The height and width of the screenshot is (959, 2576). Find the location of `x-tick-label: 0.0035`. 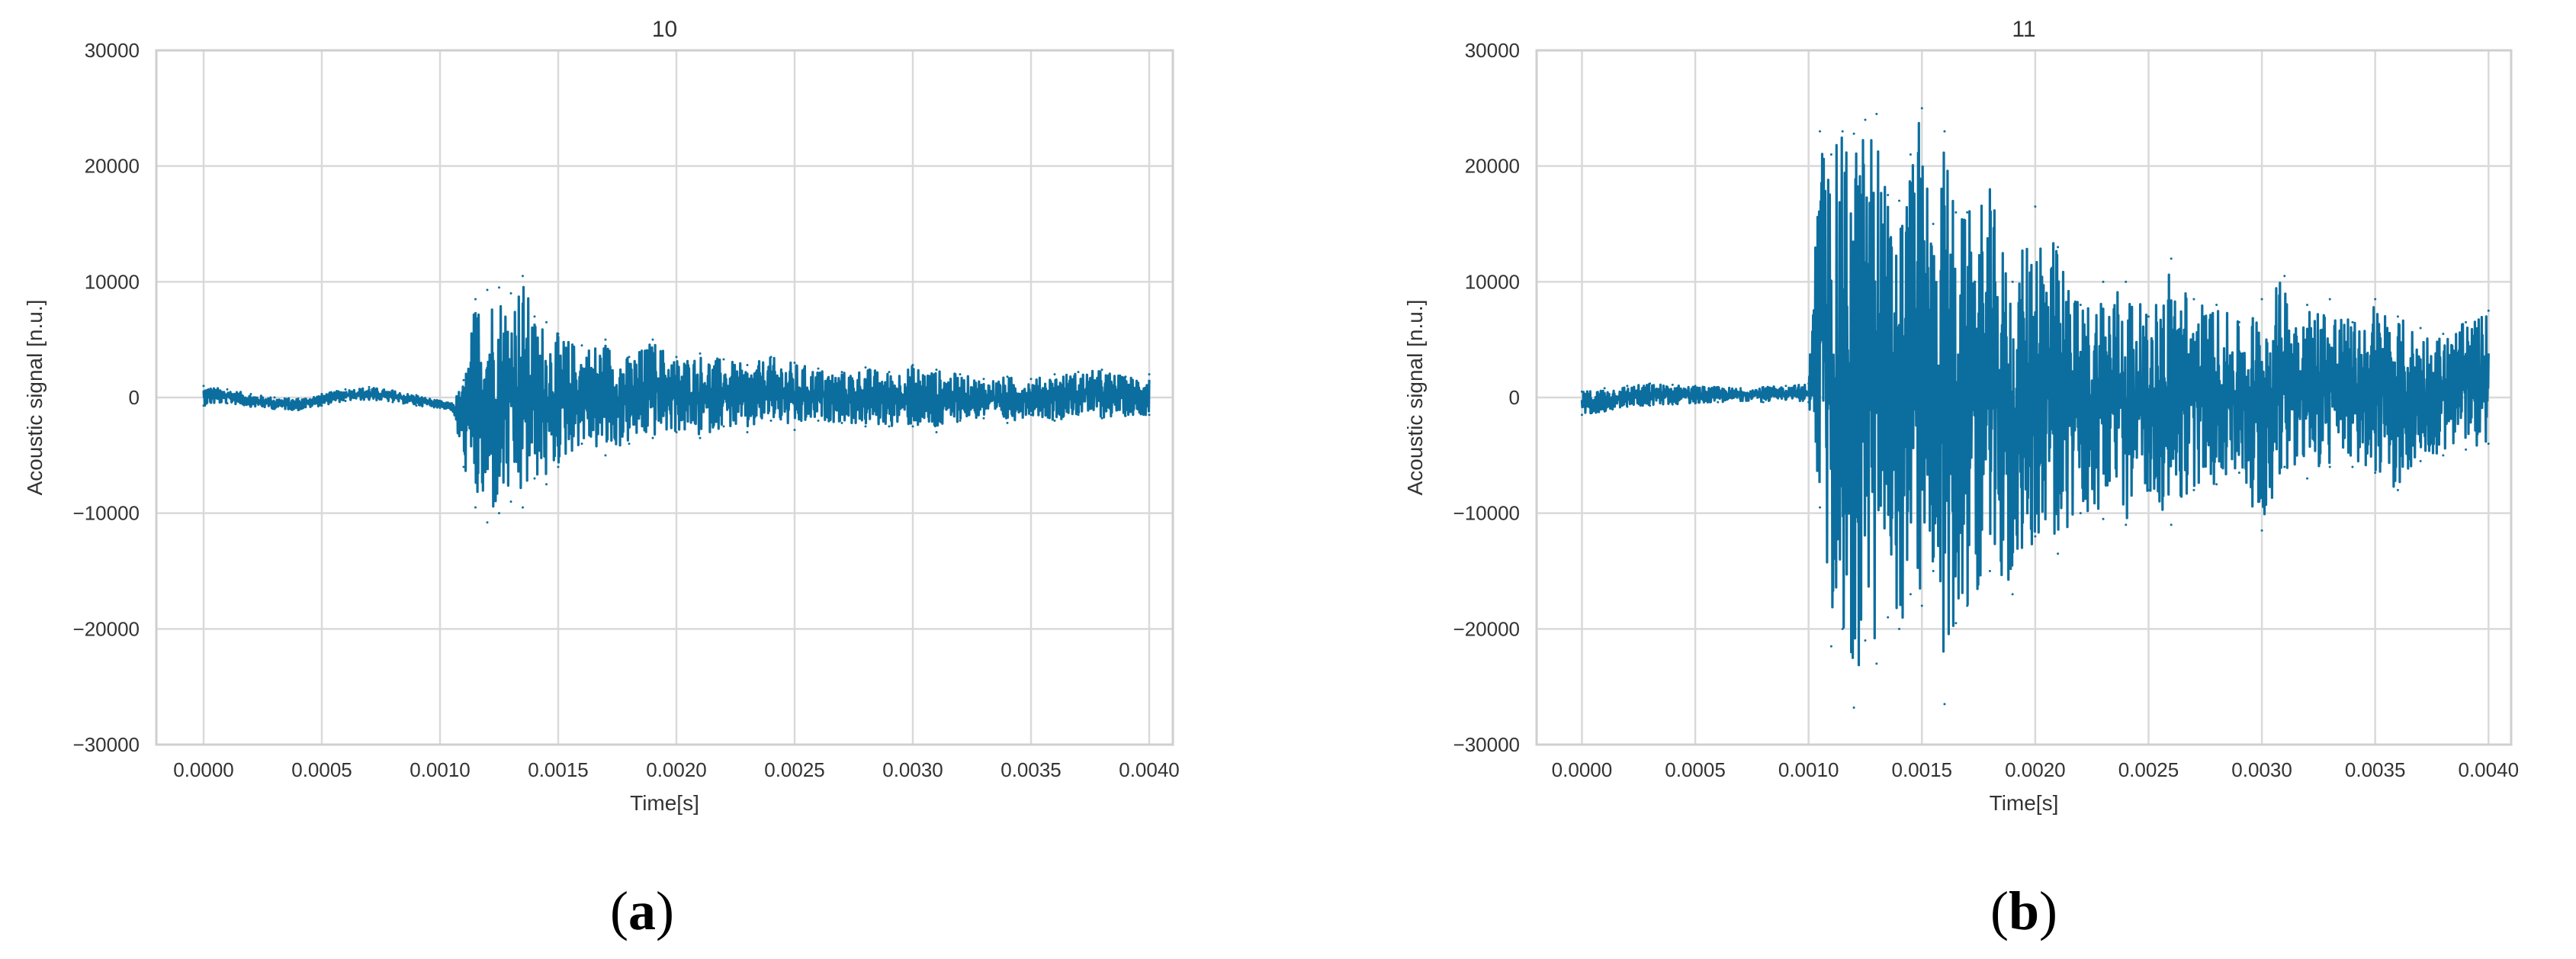

x-tick-label: 0.0035 is located at coordinates (2375, 769).